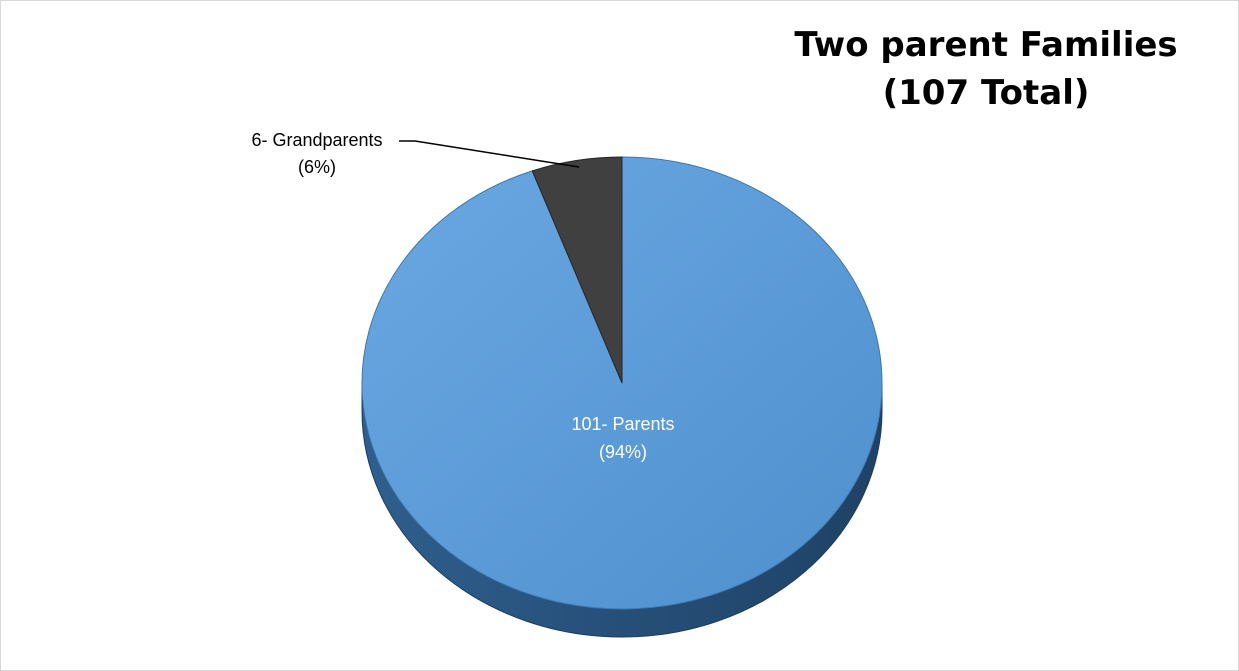 Image resolution: width=1239 pixels, height=671 pixels. I want to click on grandparents-leader-line, so click(489, 154).